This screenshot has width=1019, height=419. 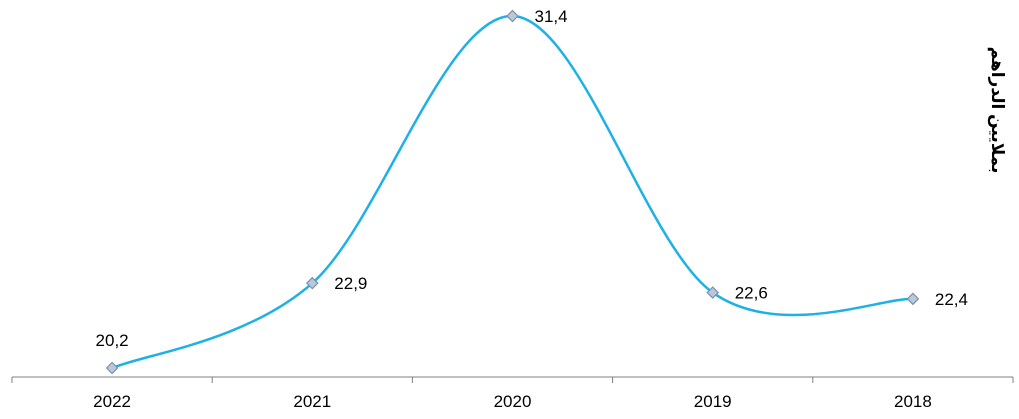 What do you see at coordinates (951, 299) in the screenshot?
I see `data-label: 22,4` at bounding box center [951, 299].